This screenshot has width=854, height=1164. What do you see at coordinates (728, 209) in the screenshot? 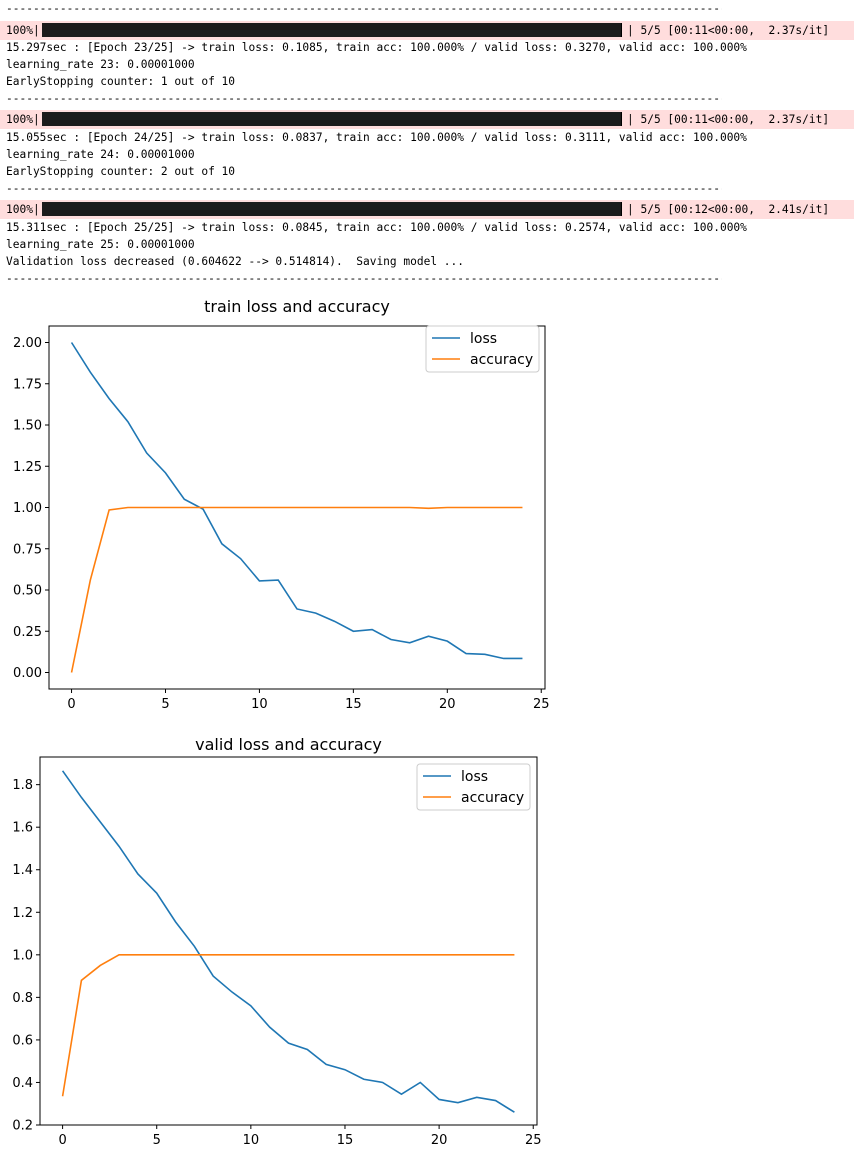
I see `progress-meta: | 5/5 [00:12<00:00, 2.41s/it]` at bounding box center [728, 209].